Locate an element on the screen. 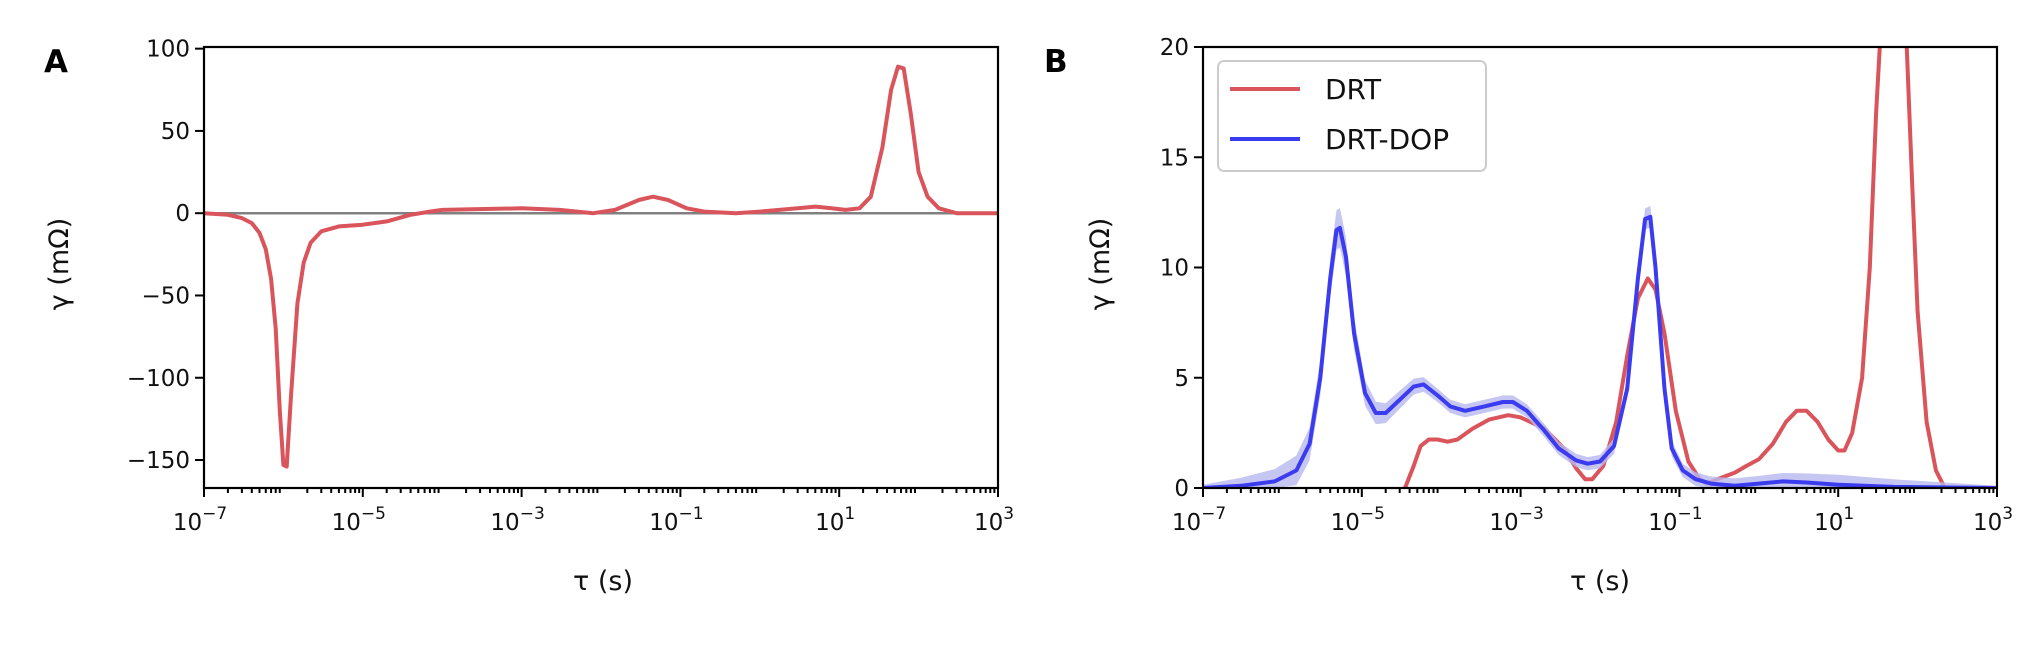 The width and height of the screenshot is (2031, 650). panel-b-x-tick-label: 10³ is located at coordinates (1993, 520).